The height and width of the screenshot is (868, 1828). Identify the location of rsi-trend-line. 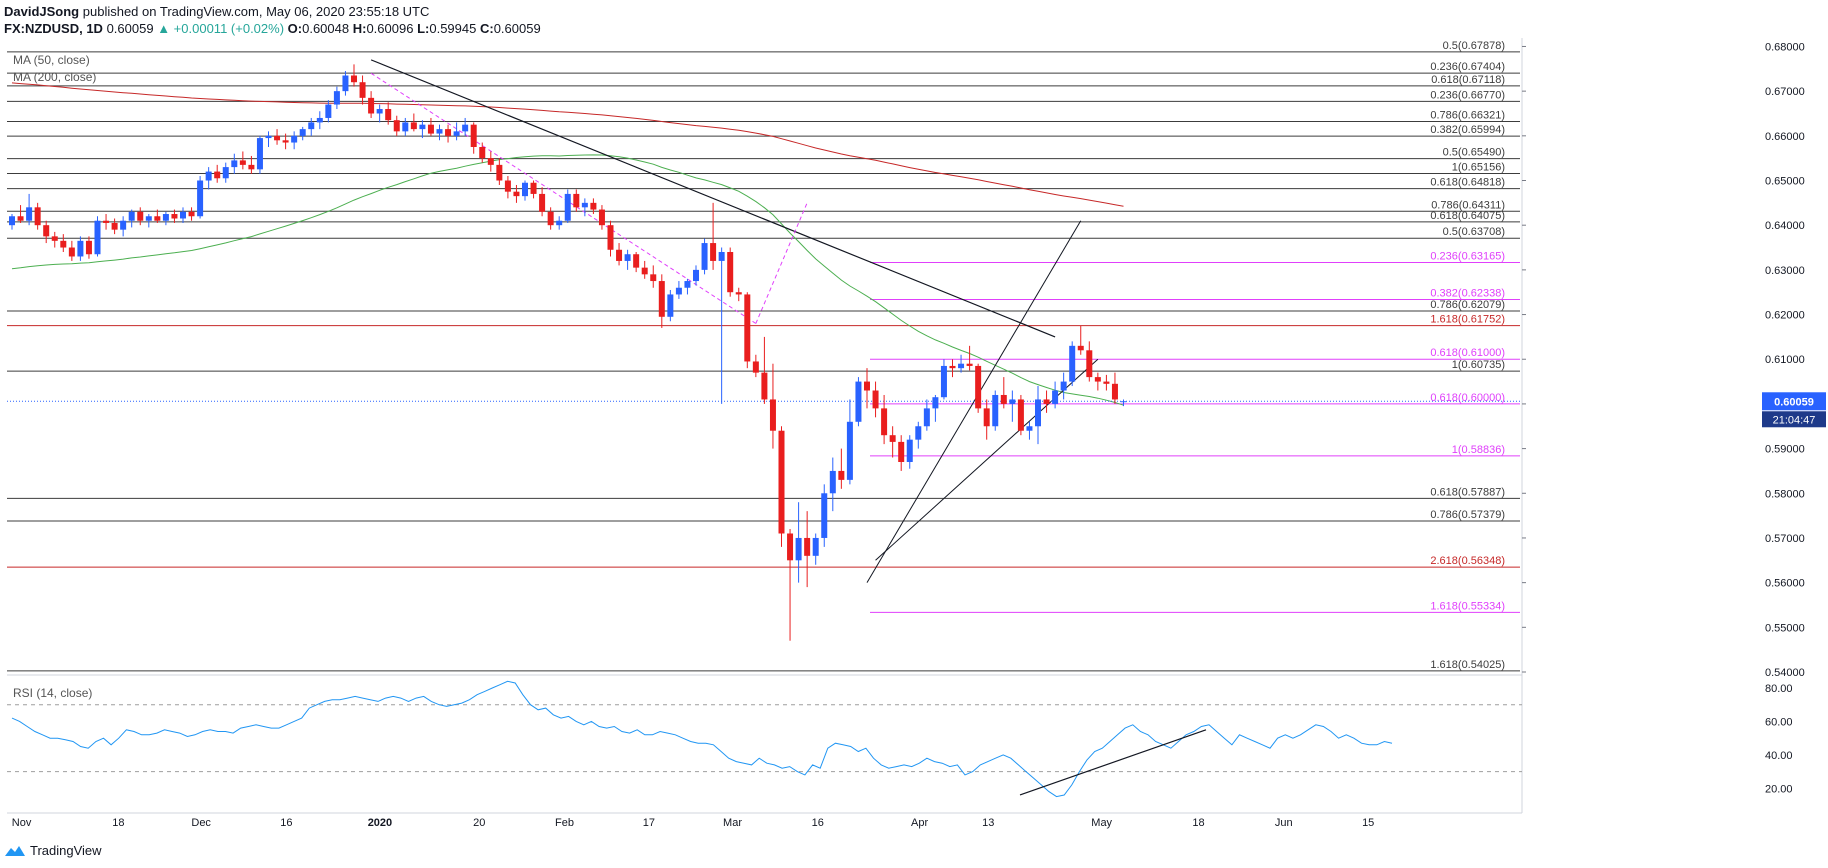
(1113, 762).